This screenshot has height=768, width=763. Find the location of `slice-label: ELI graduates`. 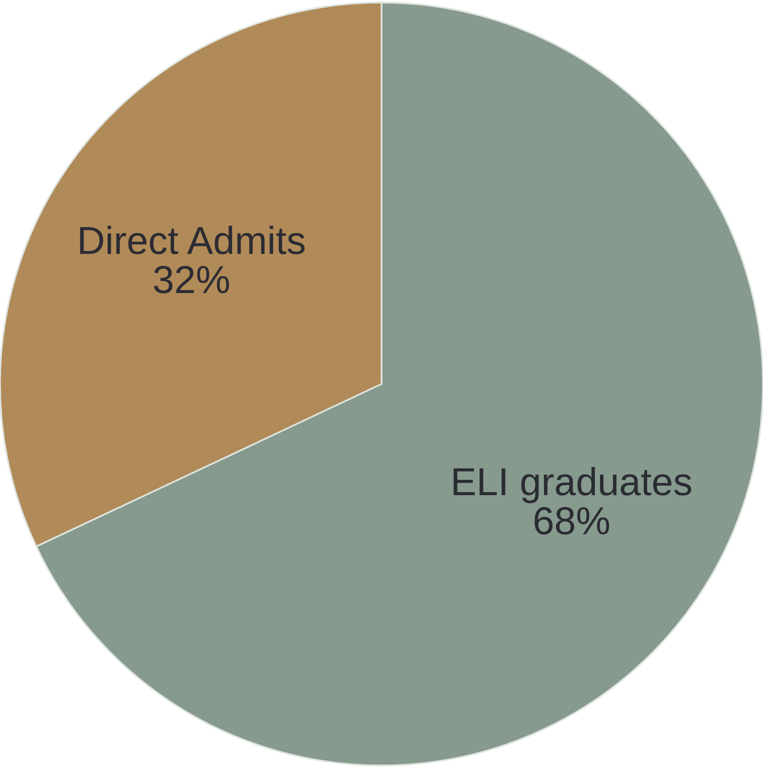

slice-label: ELI graduates is located at coordinates (573, 485).